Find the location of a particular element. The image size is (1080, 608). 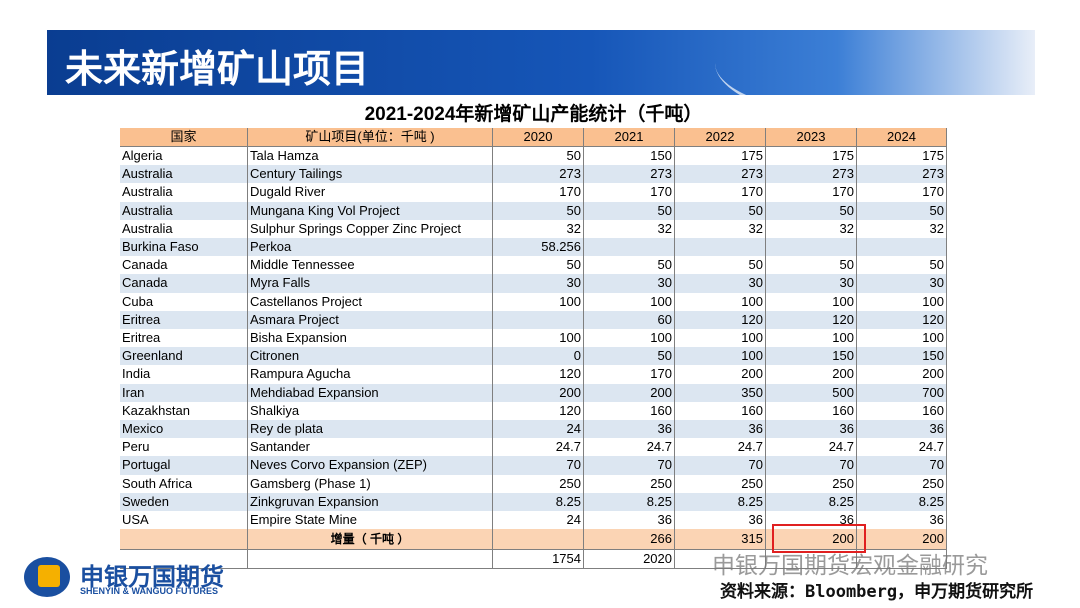

table-cell: 2020 is located at coordinates (629, 559).